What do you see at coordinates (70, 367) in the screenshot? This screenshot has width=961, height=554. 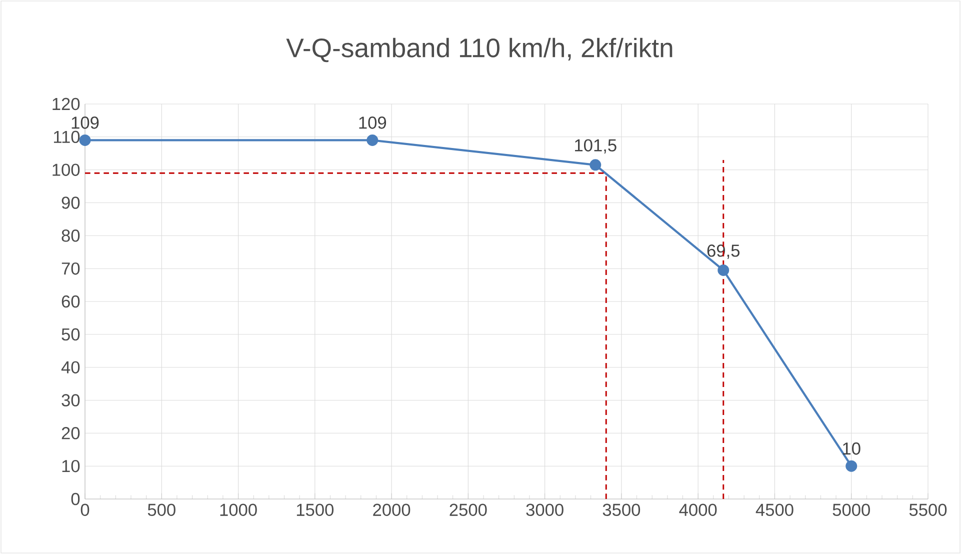 I see `y-tick-label: 40` at bounding box center [70, 367].